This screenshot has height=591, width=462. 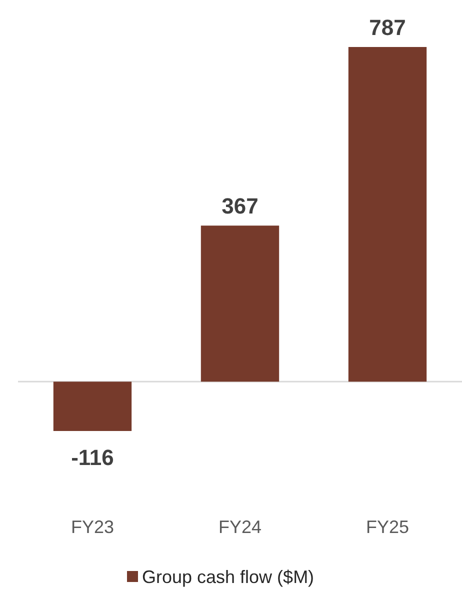 I want to click on x-tick-label: FY25, so click(x=388, y=527).